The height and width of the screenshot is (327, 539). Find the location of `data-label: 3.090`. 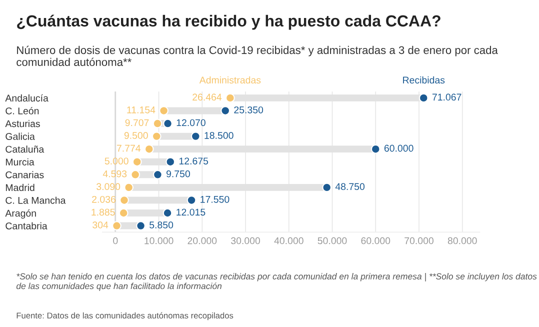

data-label: 3.090 is located at coordinates (108, 186).